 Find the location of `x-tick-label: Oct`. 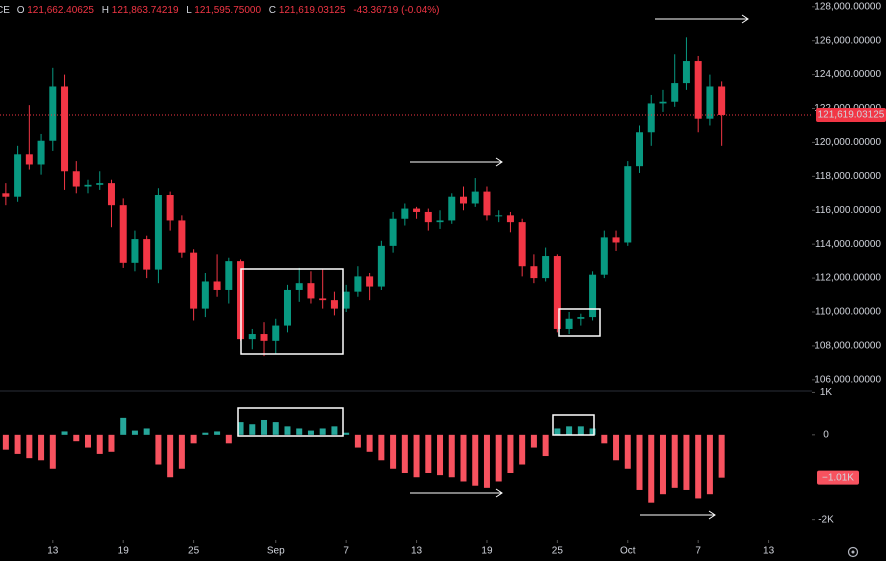

x-tick-label: Oct is located at coordinates (628, 551).